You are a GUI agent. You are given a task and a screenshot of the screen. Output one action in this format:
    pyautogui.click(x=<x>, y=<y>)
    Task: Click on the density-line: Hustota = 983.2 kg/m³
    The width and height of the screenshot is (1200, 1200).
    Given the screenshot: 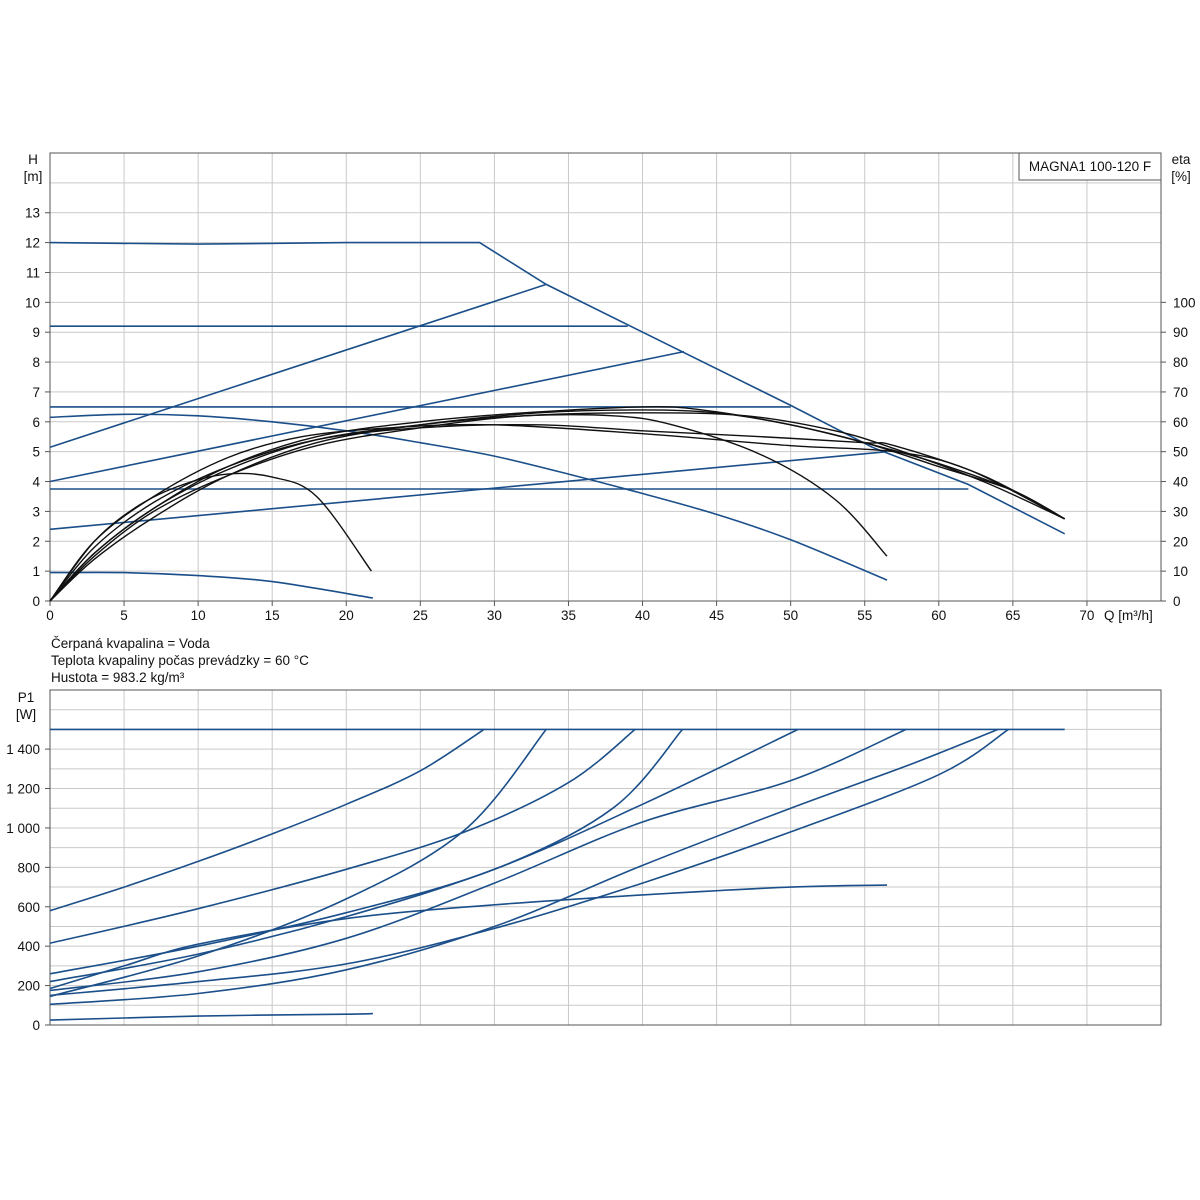 What is the action you would take?
    pyautogui.click(x=118, y=677)
    